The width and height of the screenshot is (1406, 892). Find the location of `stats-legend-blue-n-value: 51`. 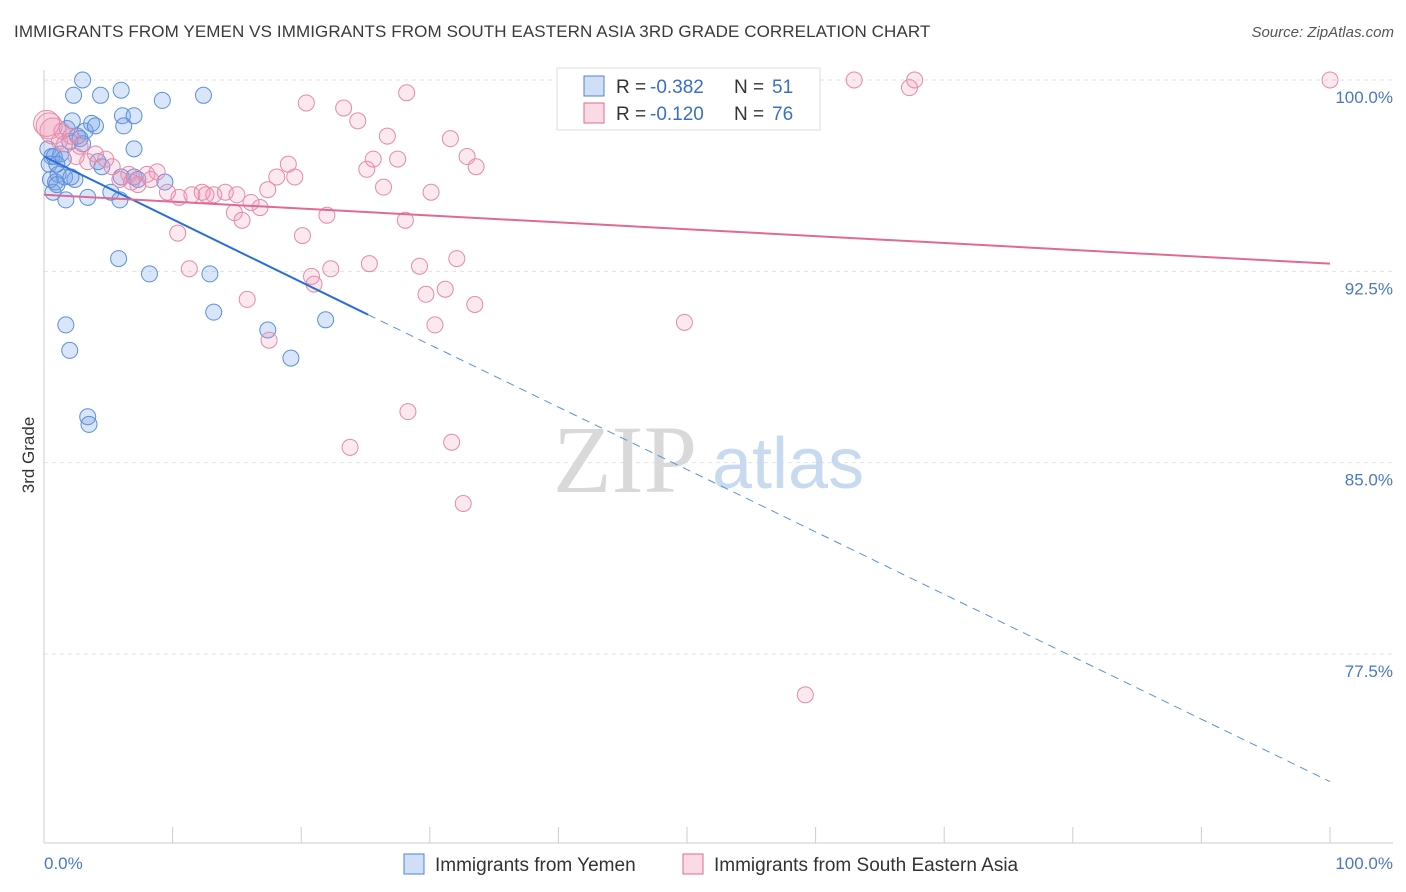

stats-legend-blue-n-value: 51 is located at coordinates (782, 87).